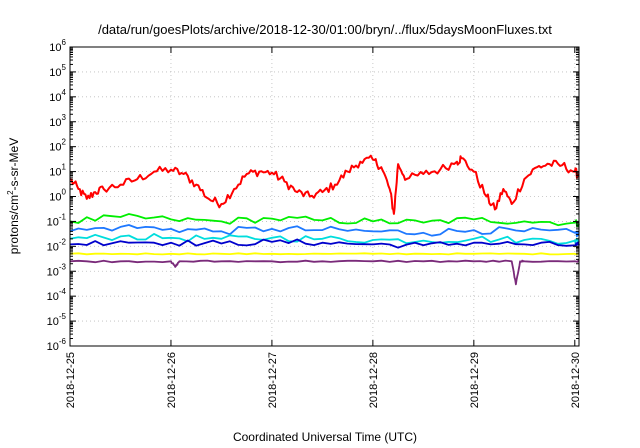 This screenshot has width=640, height=448. Describe the element at coordinates (57, 270) in the screenshot. I see `y-tick-label: 10⁻³` at that location.